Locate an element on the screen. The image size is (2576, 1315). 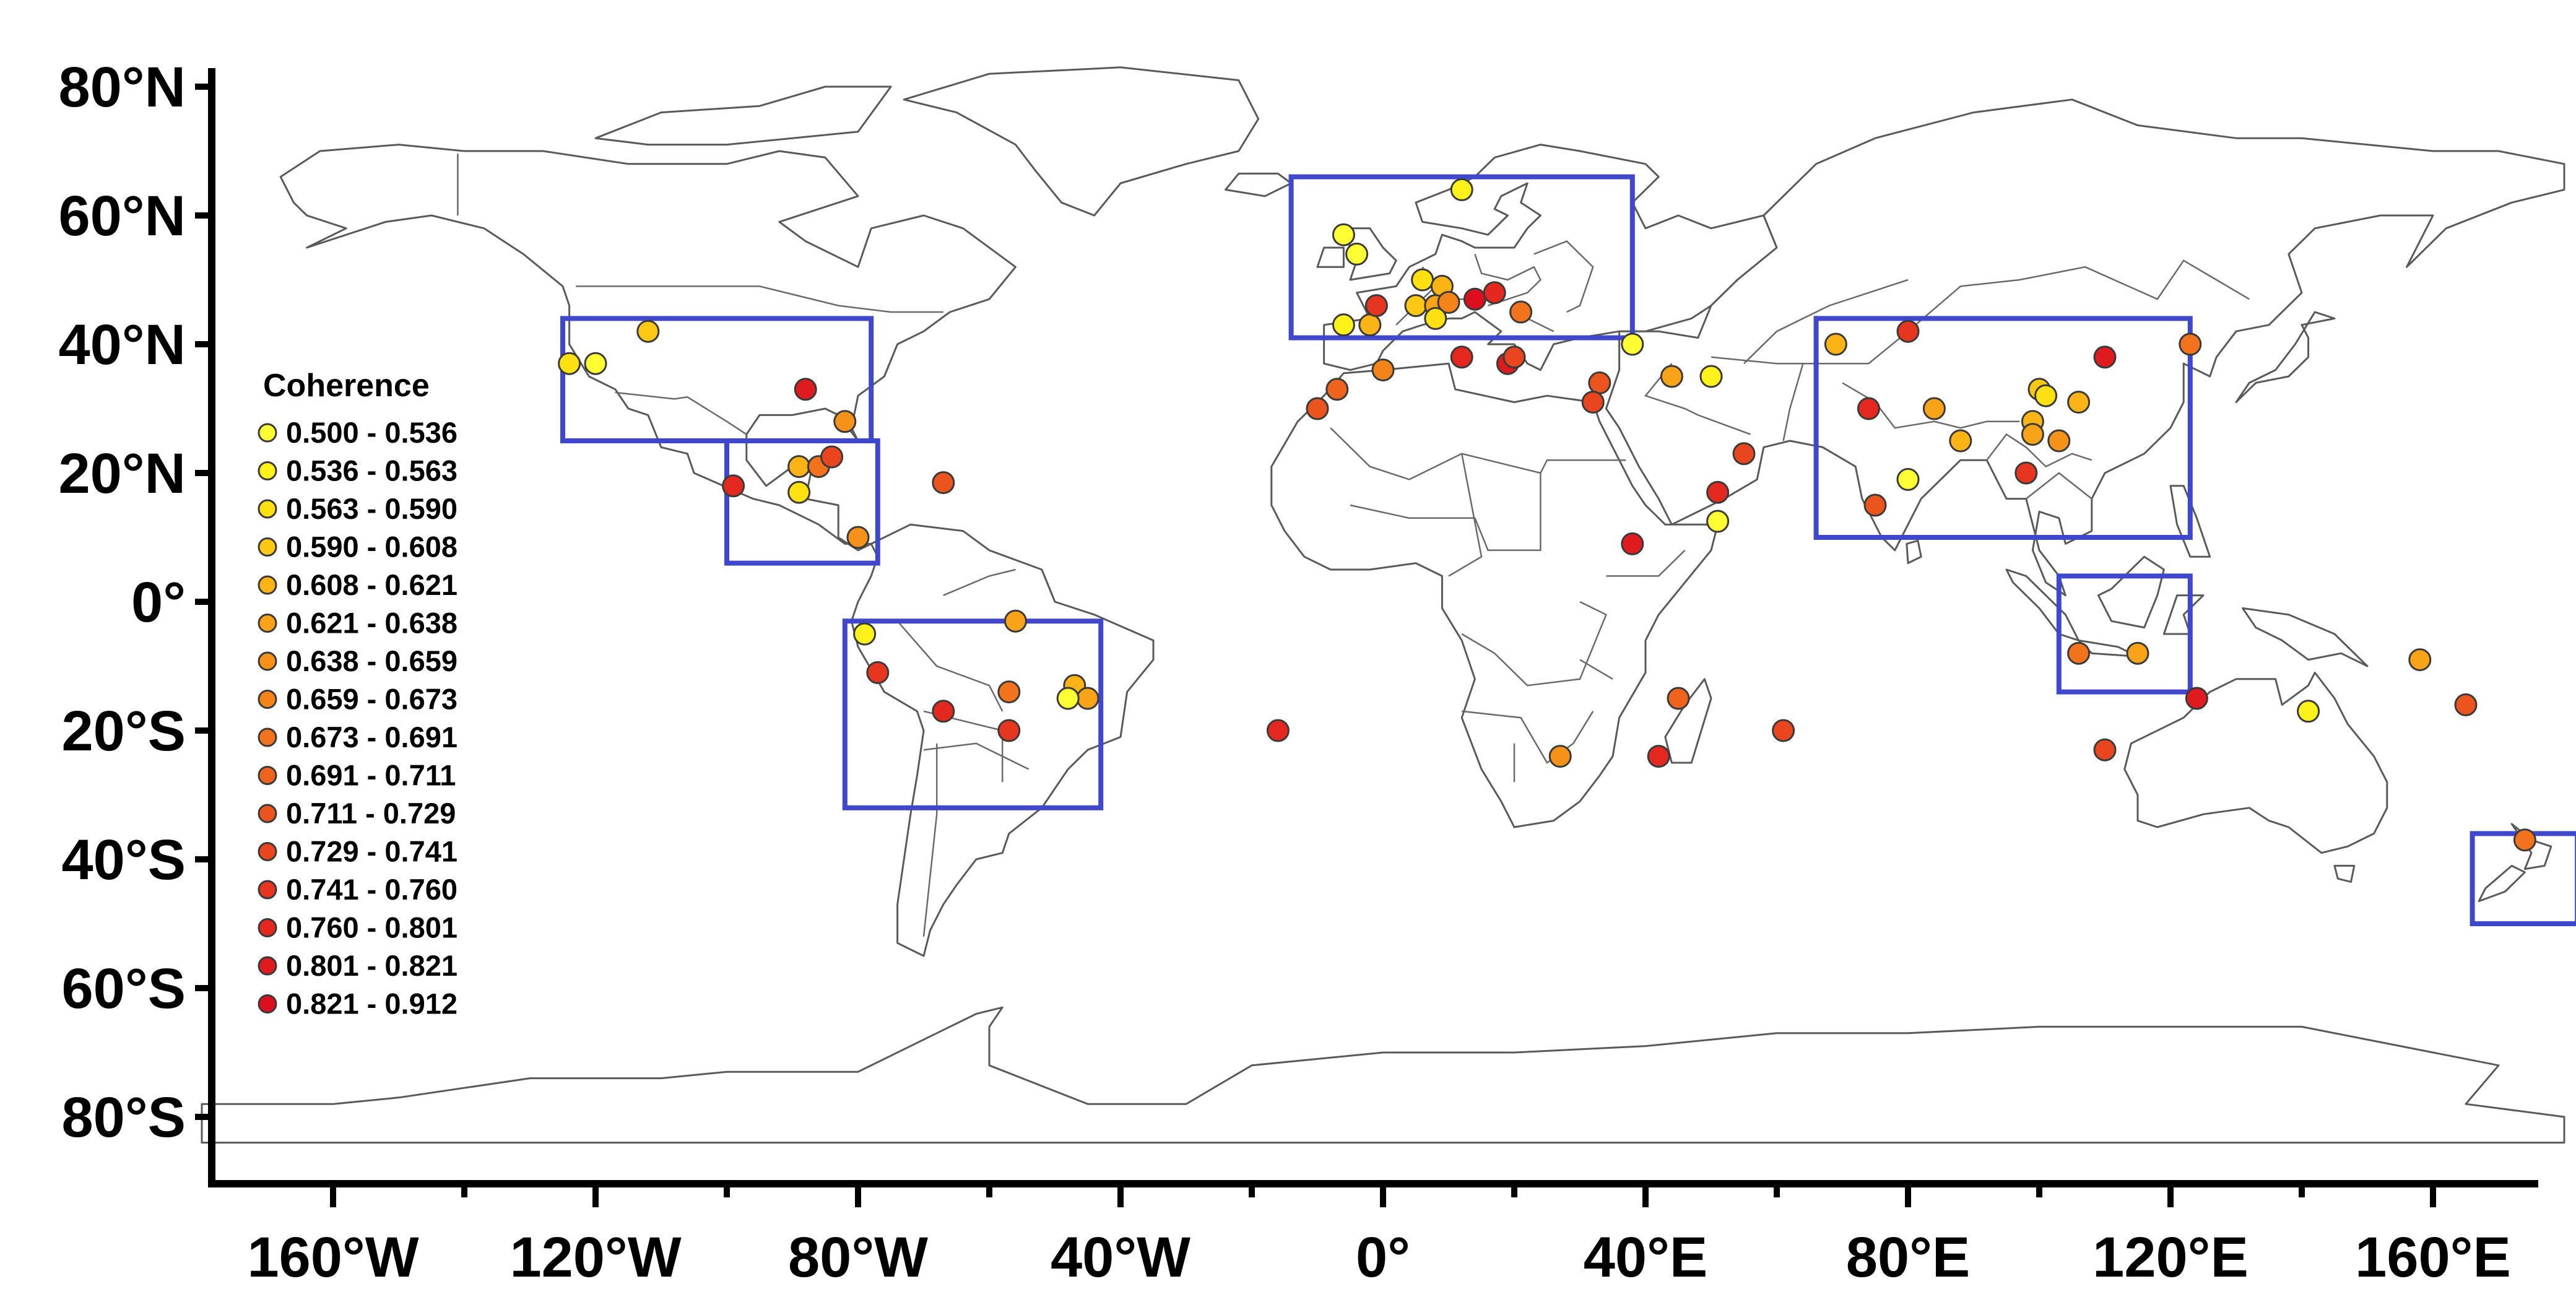
x-tick: 160°E is located at coordinates (2433, 1236).